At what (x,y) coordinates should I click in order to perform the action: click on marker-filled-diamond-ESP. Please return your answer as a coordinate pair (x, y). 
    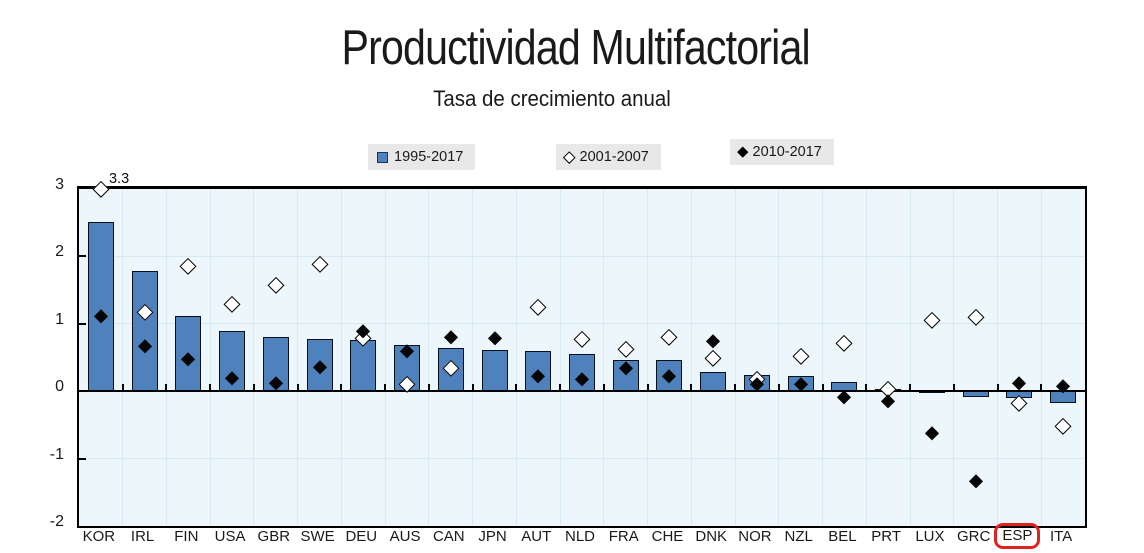
    Looking at the image, I should click on (1019, 383).